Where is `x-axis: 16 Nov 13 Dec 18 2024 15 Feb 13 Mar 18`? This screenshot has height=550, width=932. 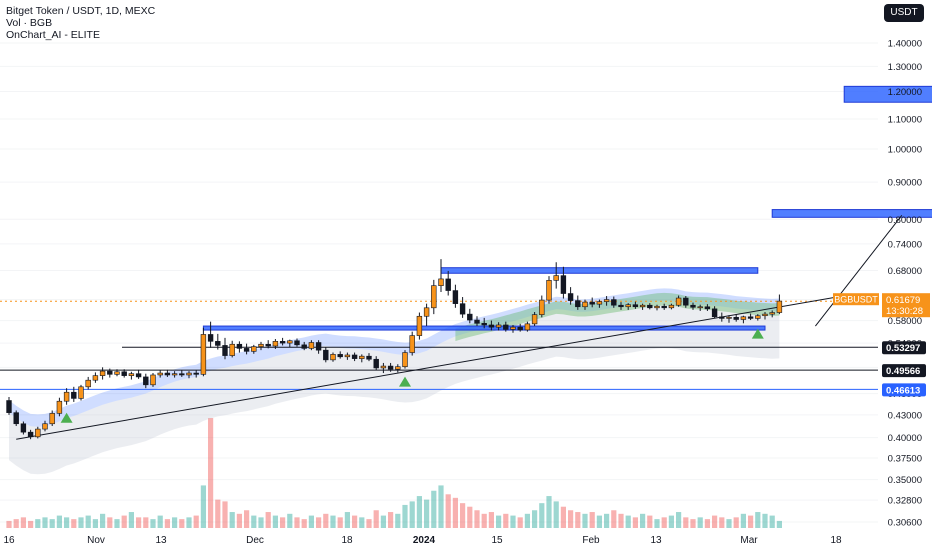
x-axis: 16 Nov 13 Dec 18 2024 15 Feb 13 Mar 18 is located at coordinates (422, 540).